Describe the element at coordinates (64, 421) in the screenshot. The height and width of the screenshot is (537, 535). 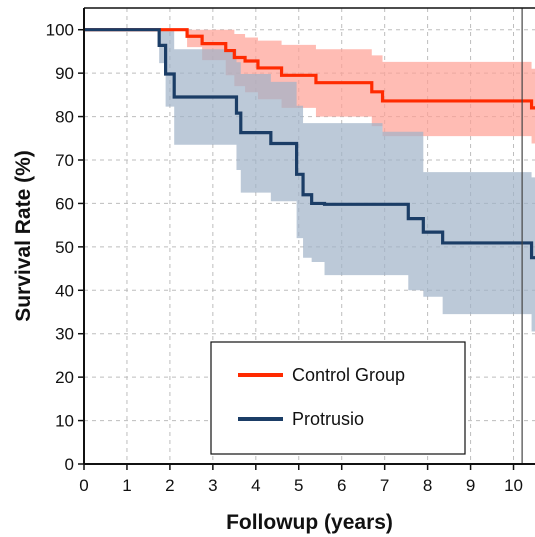
I see `y-tick-label: 10` at that location.